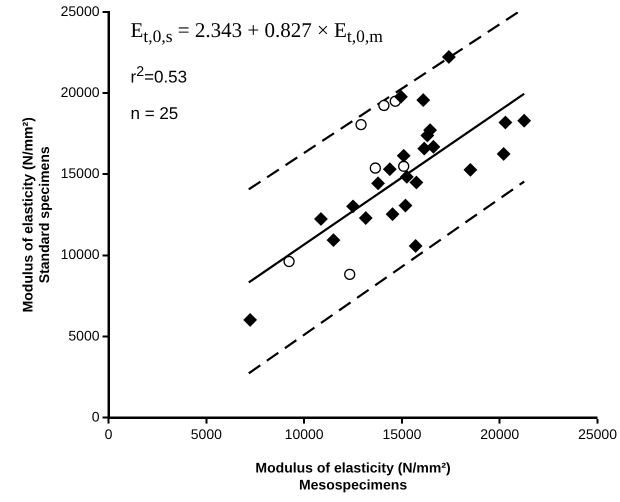  I want to click on x-tick-label: 10000, so click(304, 434).